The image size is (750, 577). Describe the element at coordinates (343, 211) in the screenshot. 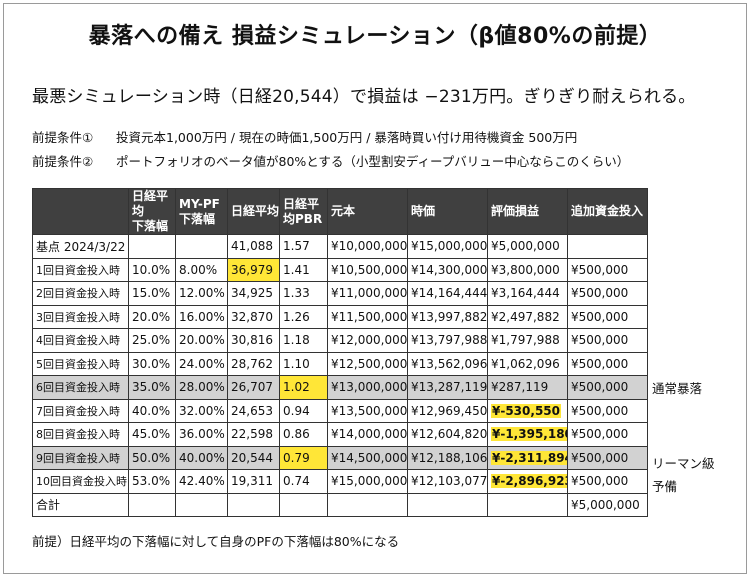

I see `header-principal-label: 元本` at that location.